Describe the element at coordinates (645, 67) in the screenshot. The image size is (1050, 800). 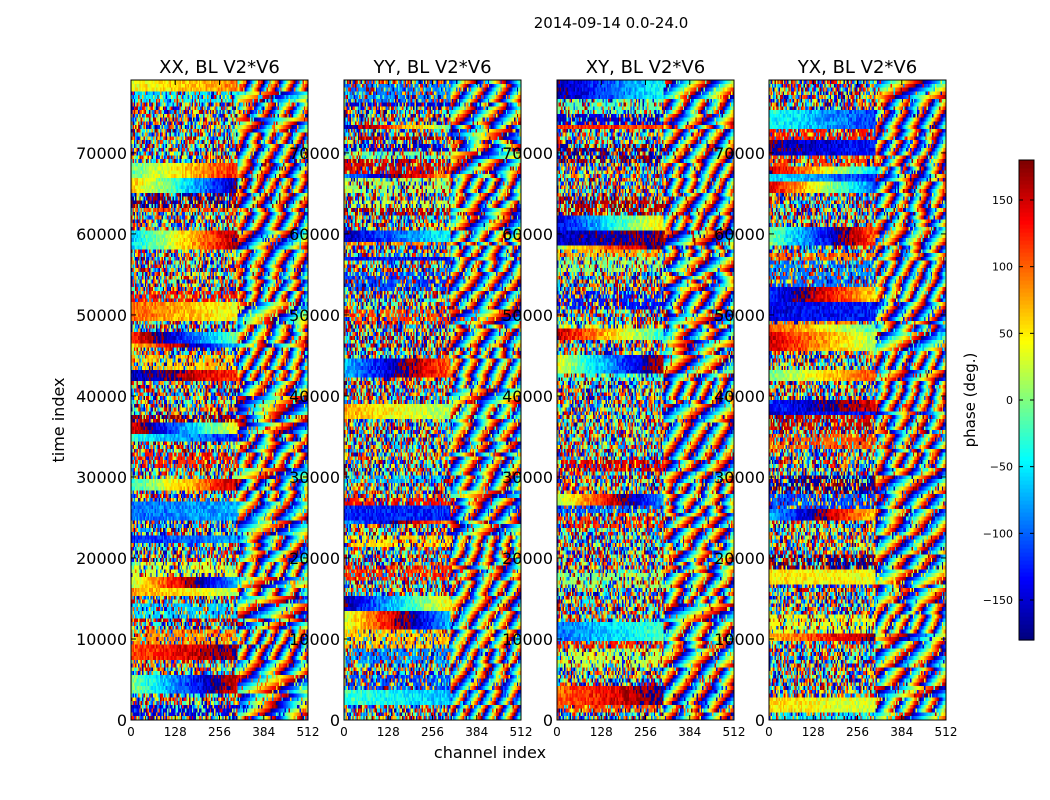
I see `panel-title: XY, BL V2*V6` at that location.